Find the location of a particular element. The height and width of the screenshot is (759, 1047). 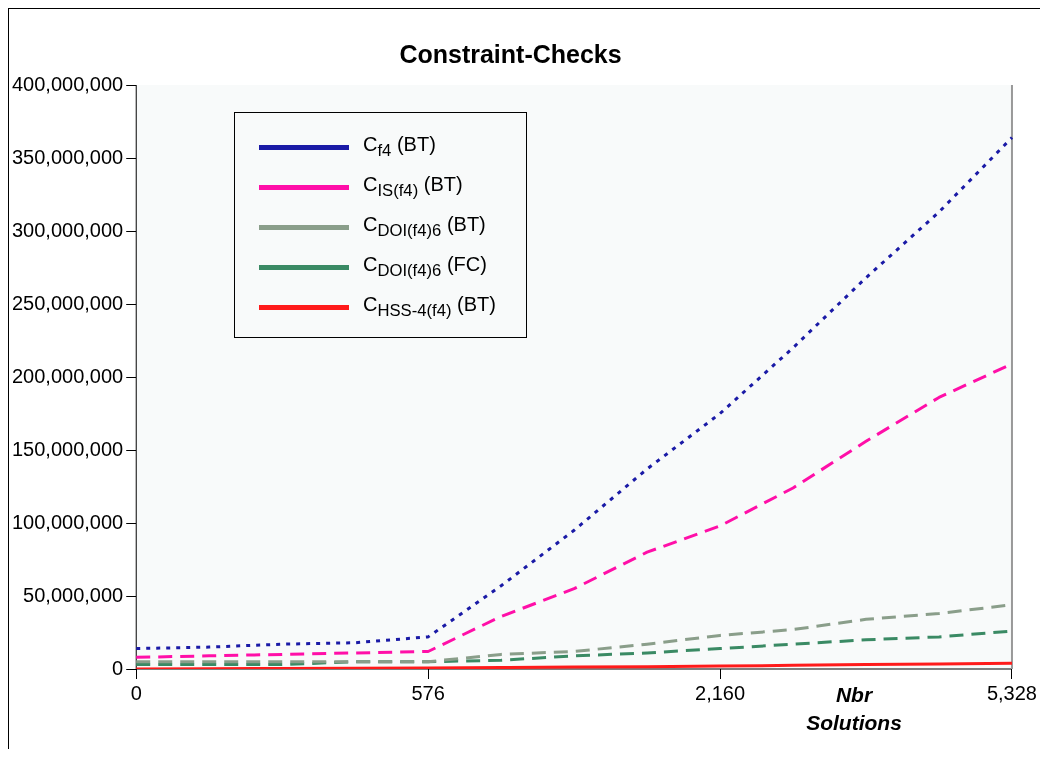

x-axis-title: Nbr Solutions is located at coordinates (854, 709).